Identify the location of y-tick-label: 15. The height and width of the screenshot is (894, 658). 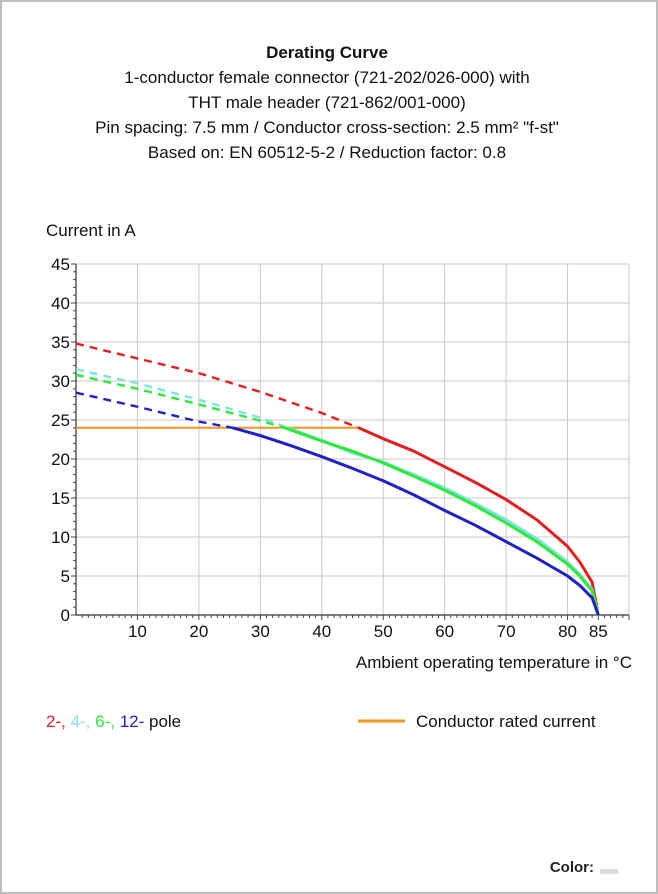
(60, 498).